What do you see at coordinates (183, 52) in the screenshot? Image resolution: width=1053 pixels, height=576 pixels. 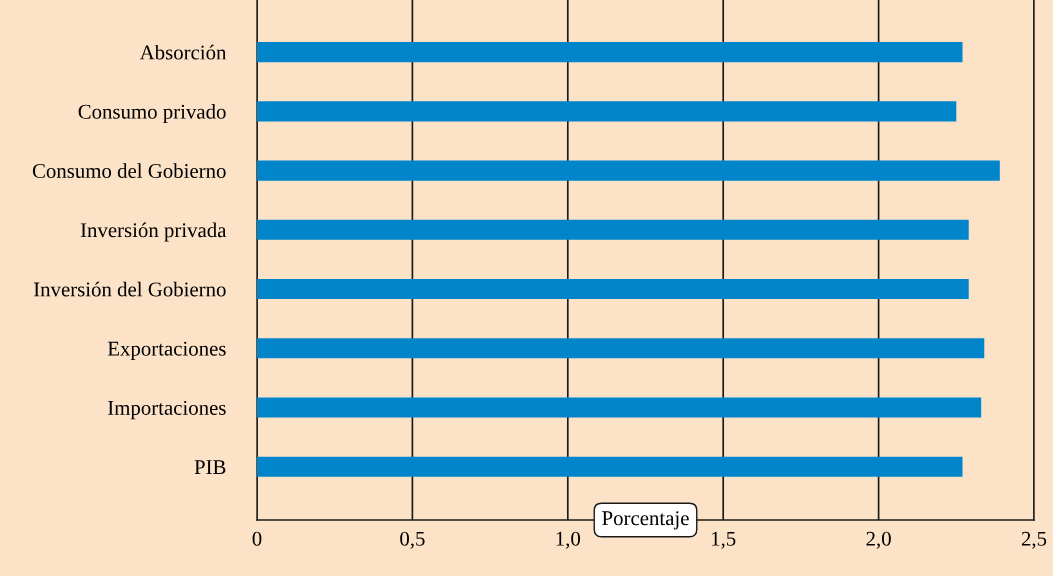 I see `y-tick-label: Absorción` at bounding box center [183, 52].